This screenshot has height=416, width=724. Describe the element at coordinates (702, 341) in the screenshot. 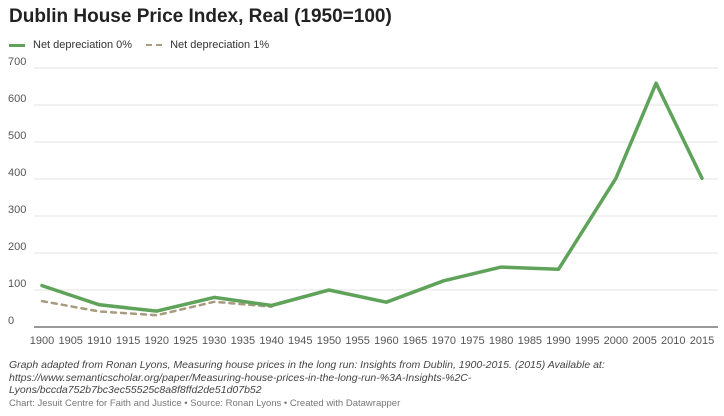

I see `x-tick-label: 2015` at that location.